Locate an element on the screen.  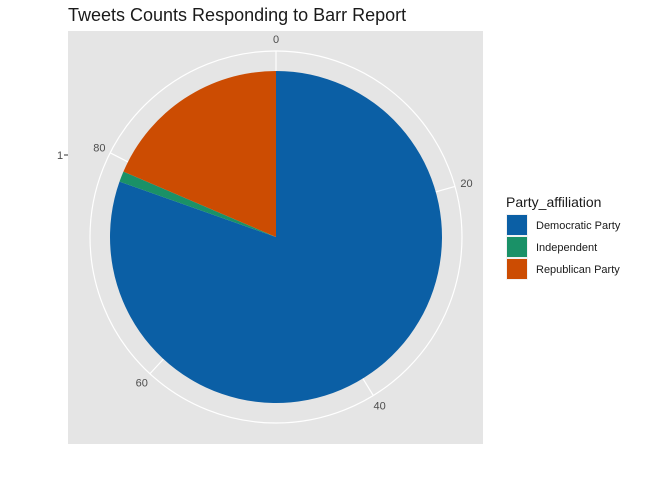
legend-title: Party_affiliation is located at coordinates (553, 202).